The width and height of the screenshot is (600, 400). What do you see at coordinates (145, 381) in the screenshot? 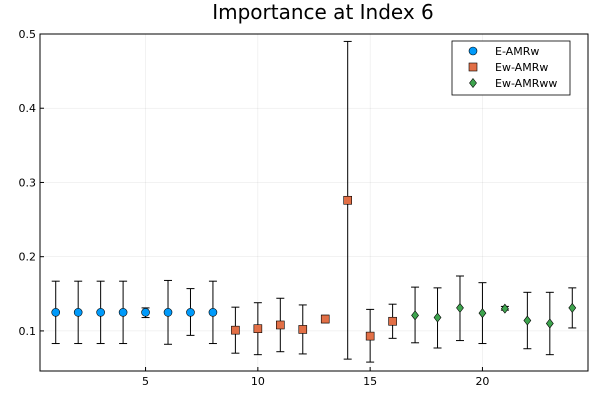
I see `x-tick-label: 5` at bounding box center [145, 381].